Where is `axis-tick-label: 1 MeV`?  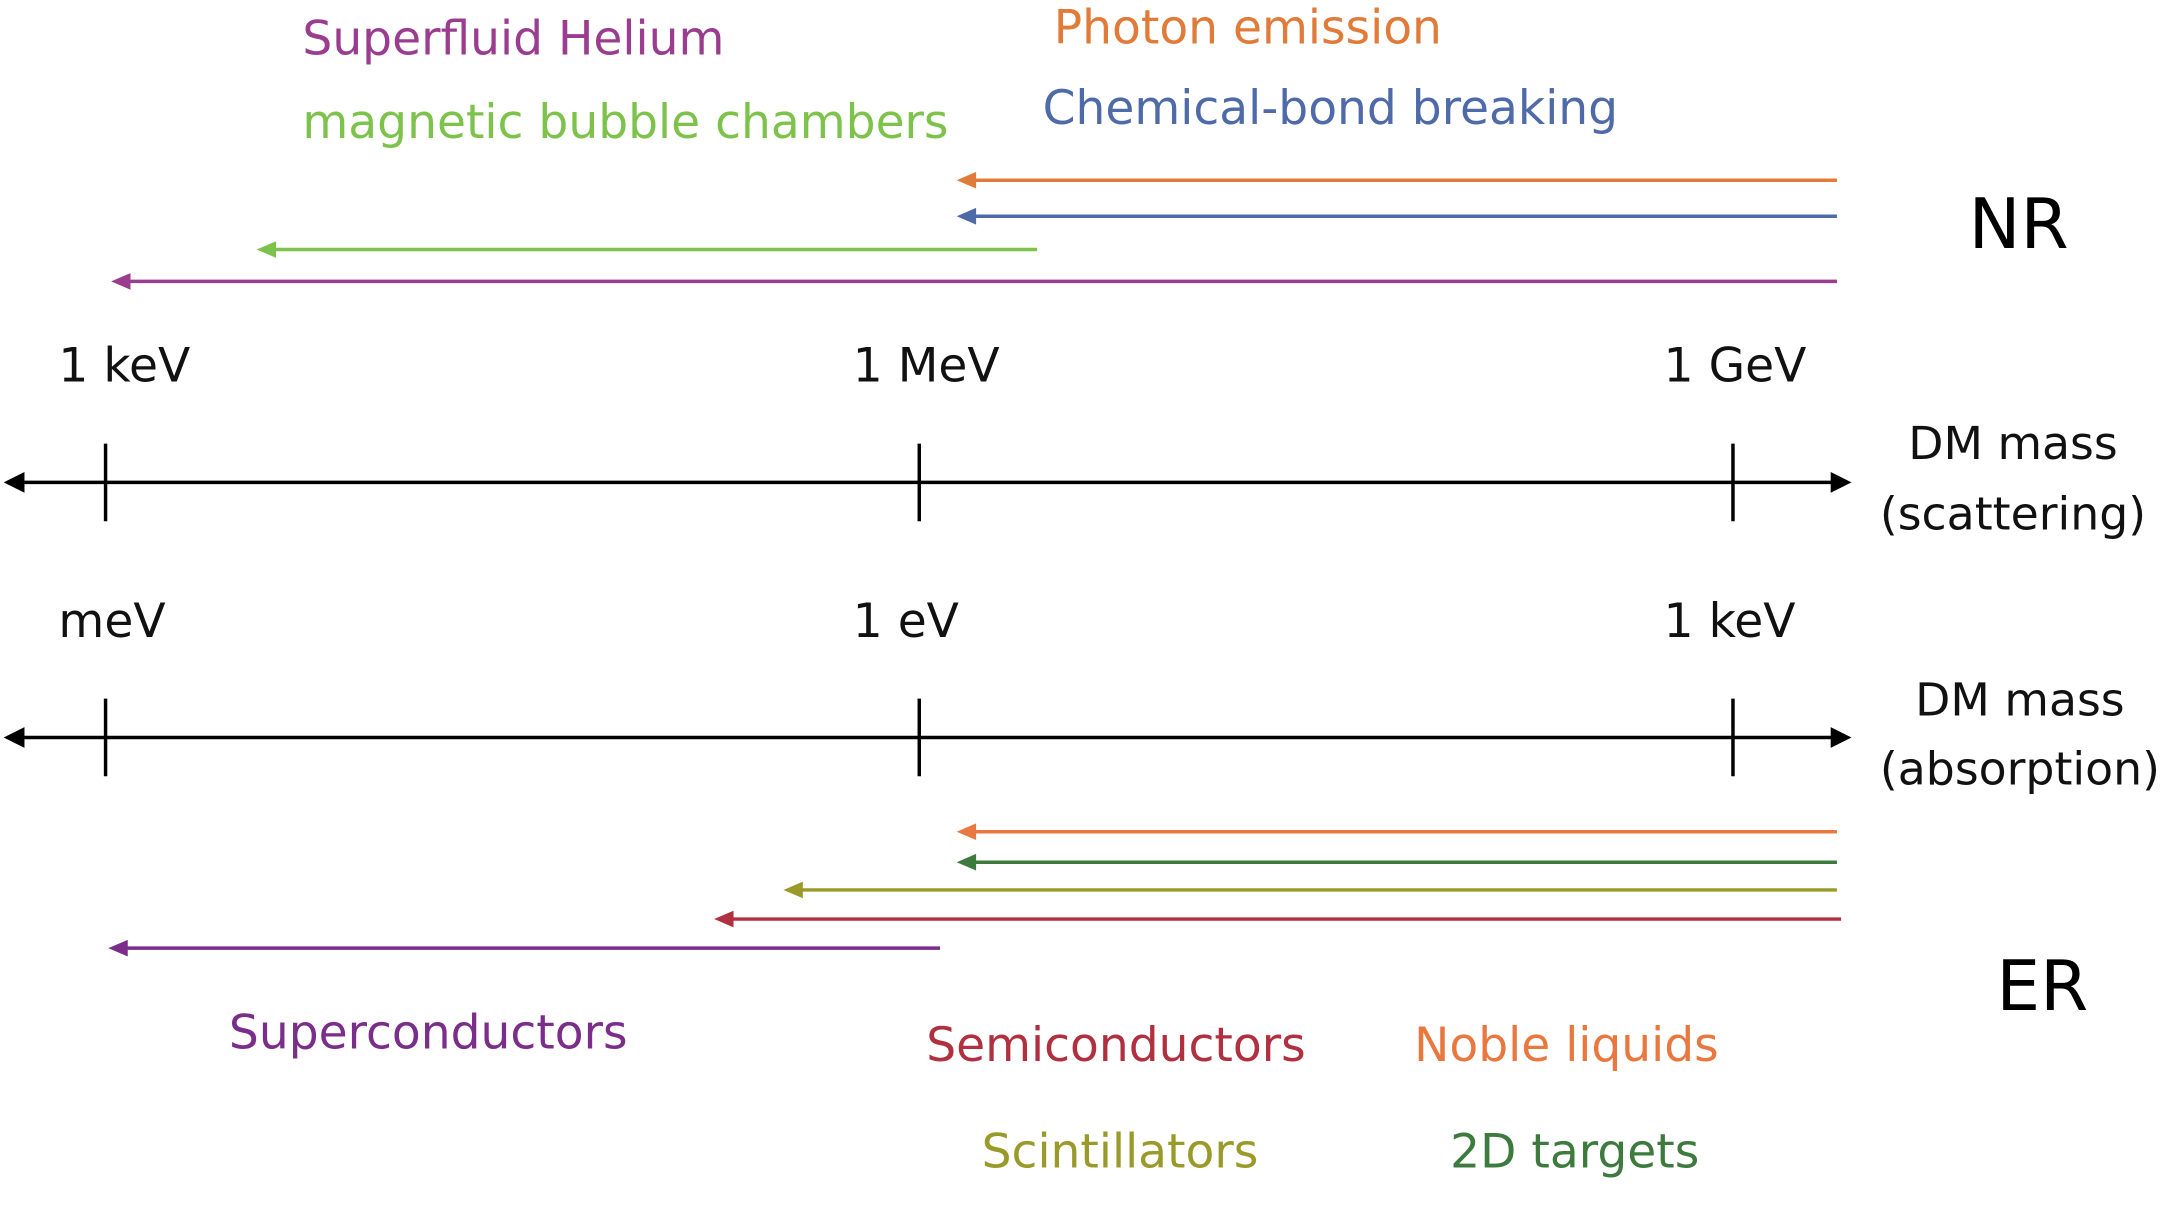 axis-tick-label: 1 MeV is located at coordinates (926, 366).